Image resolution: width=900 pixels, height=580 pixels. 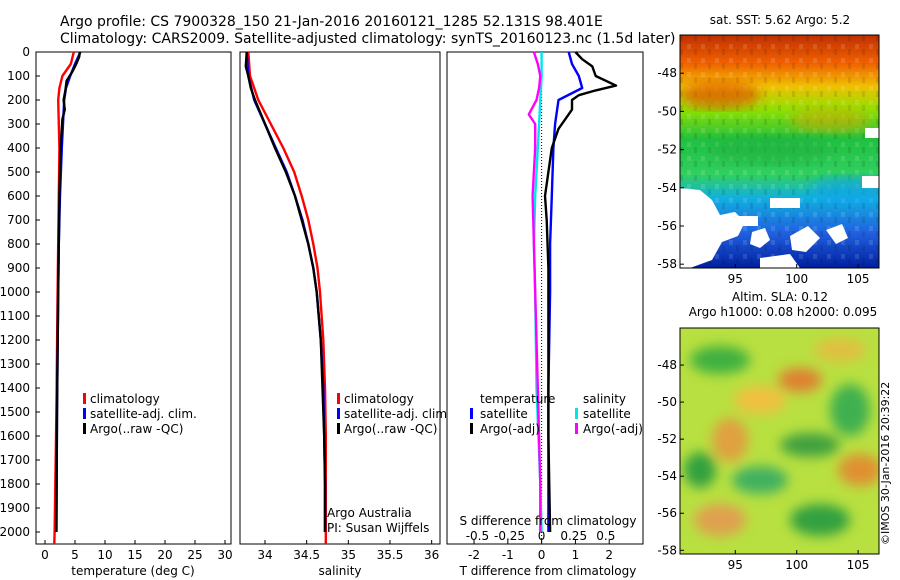 What do you see at coordinates (504, 414) in the screenshot?
I see `legend-temp-satellite: satellite` at bounding box center [504, 414].